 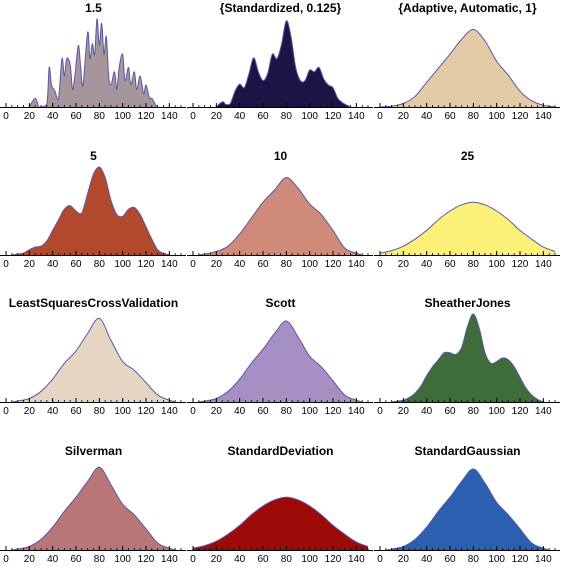 I want to click on panel-title: StandardGaussian, so click(x=467, y=450).